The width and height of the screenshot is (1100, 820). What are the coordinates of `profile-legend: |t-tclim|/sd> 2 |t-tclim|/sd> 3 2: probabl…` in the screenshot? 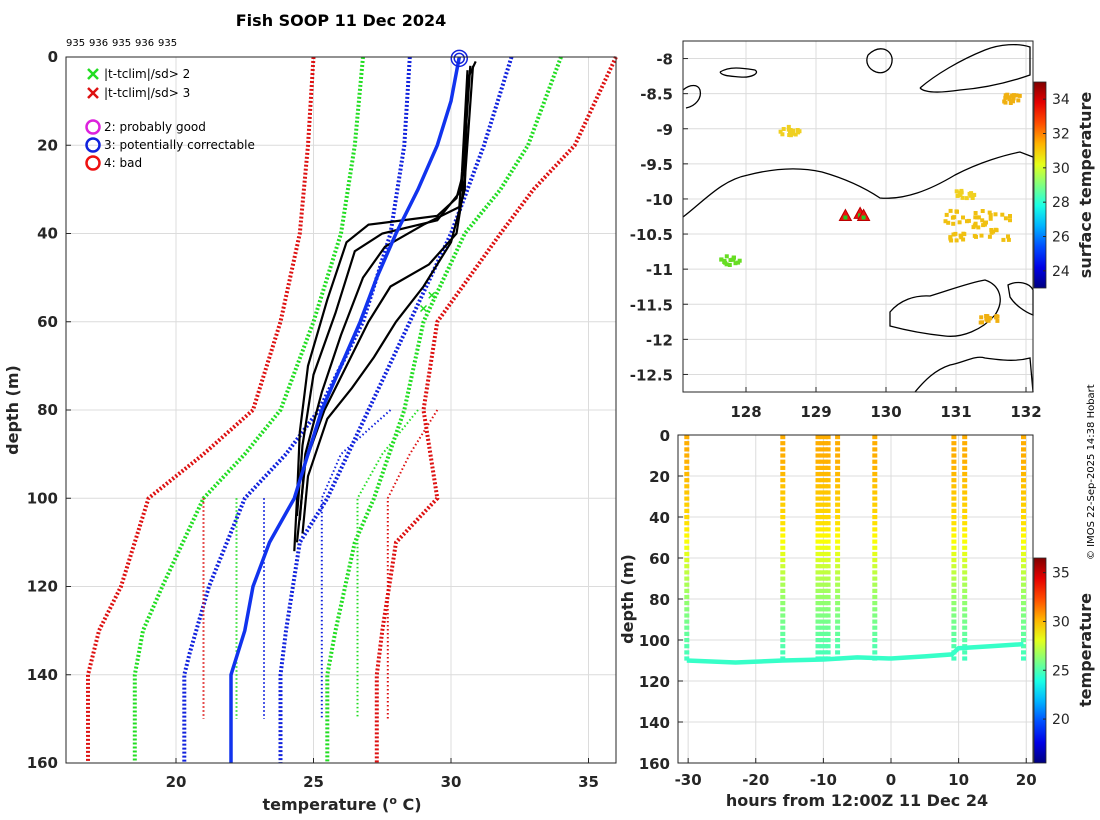 It's located at (170, 119).